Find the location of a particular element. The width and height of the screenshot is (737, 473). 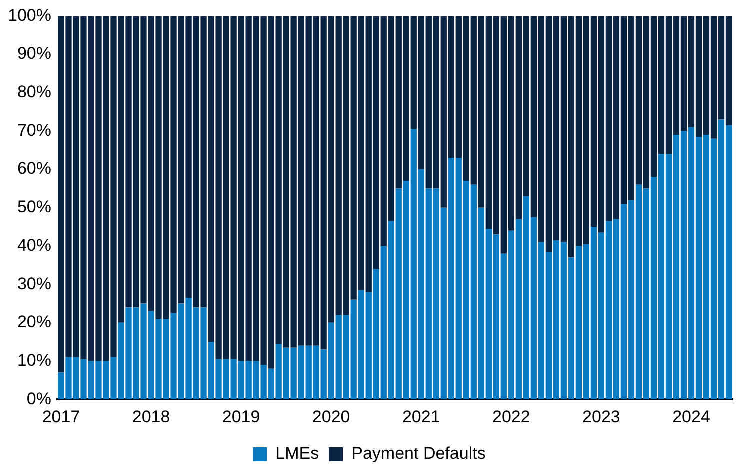

x-tick-label: 2017 is located at coordinates (61, 416).